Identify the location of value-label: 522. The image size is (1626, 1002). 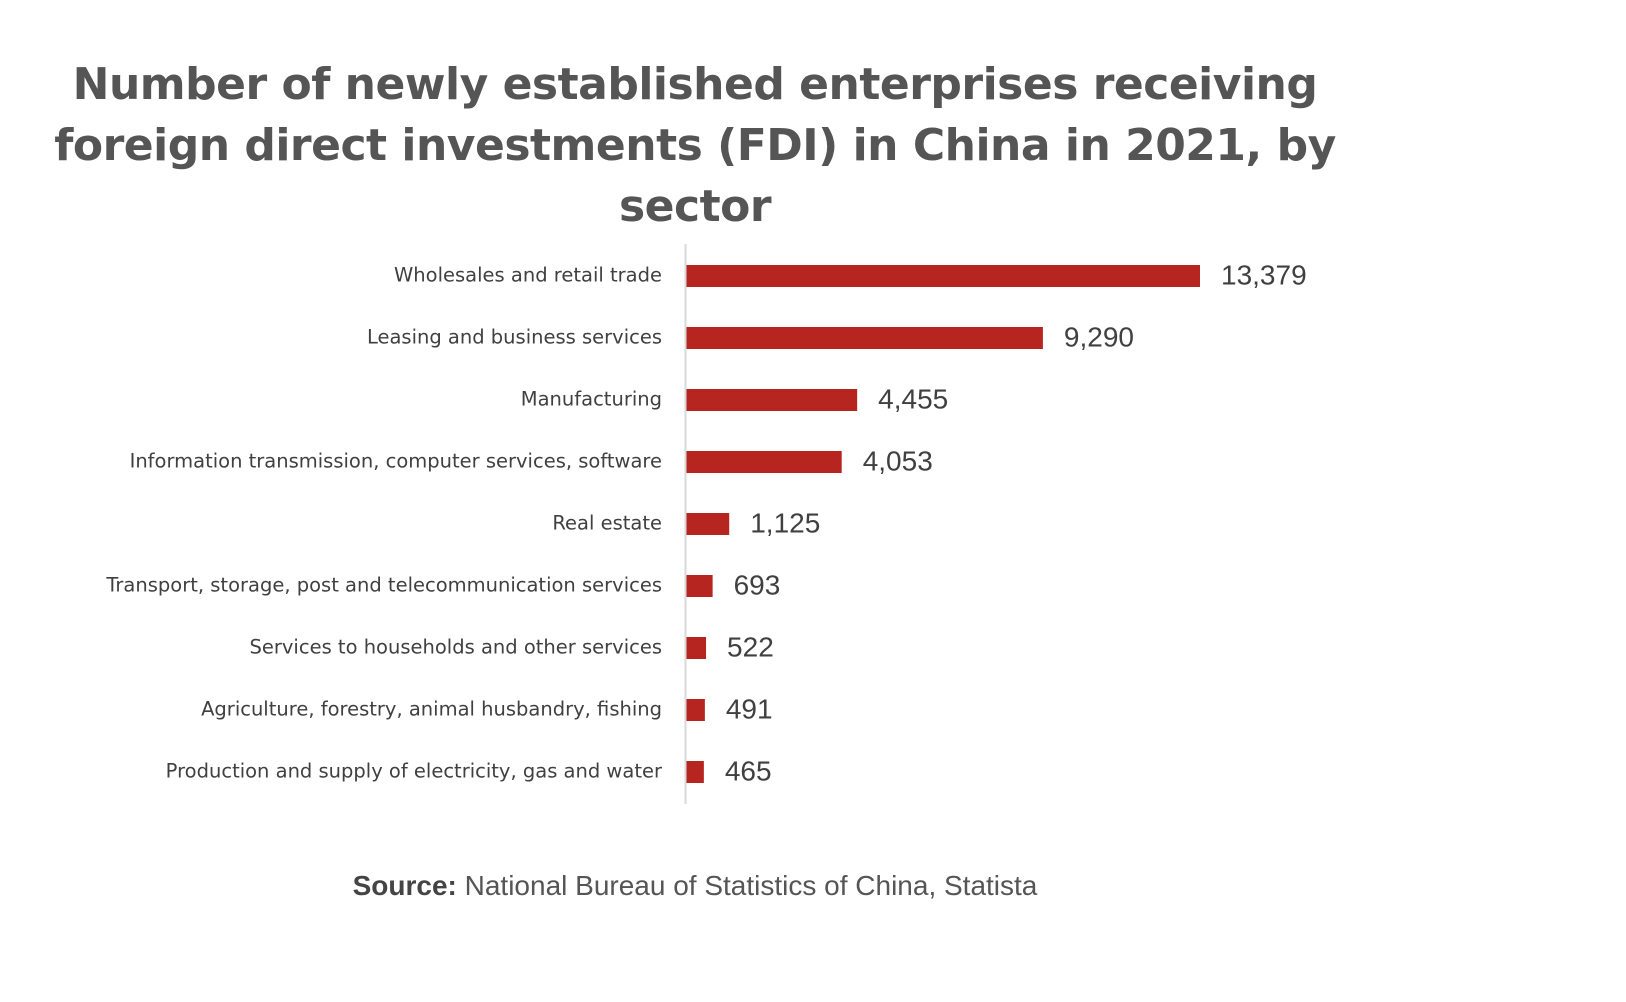
(750, 646).